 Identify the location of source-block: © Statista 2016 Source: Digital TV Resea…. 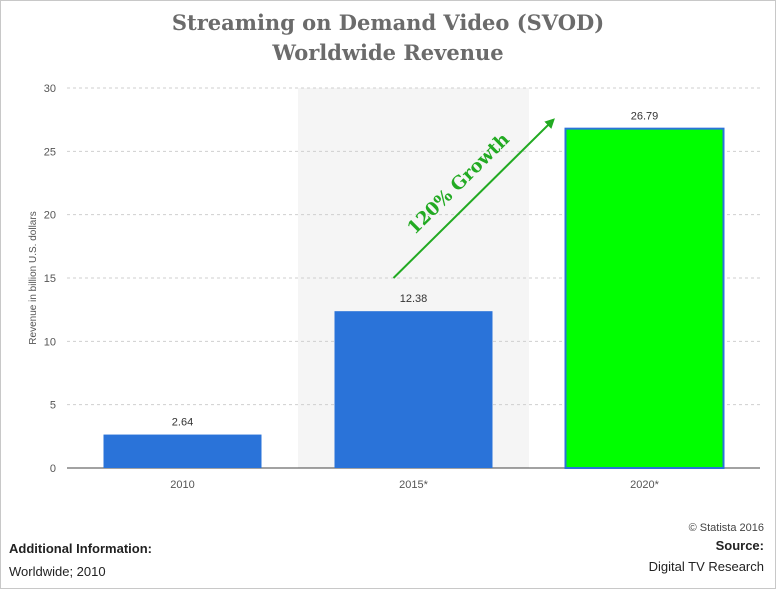
(706, 548).